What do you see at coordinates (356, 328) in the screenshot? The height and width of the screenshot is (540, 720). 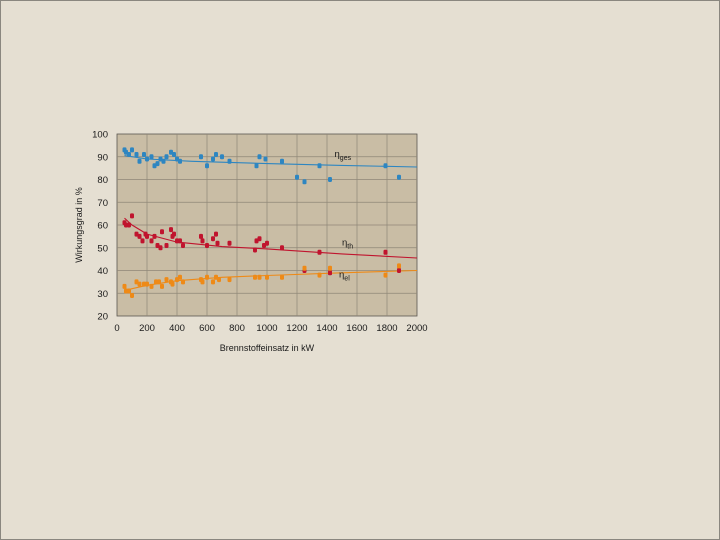 I see `x-tick-label: 1600` at bounding box center [356, 328].